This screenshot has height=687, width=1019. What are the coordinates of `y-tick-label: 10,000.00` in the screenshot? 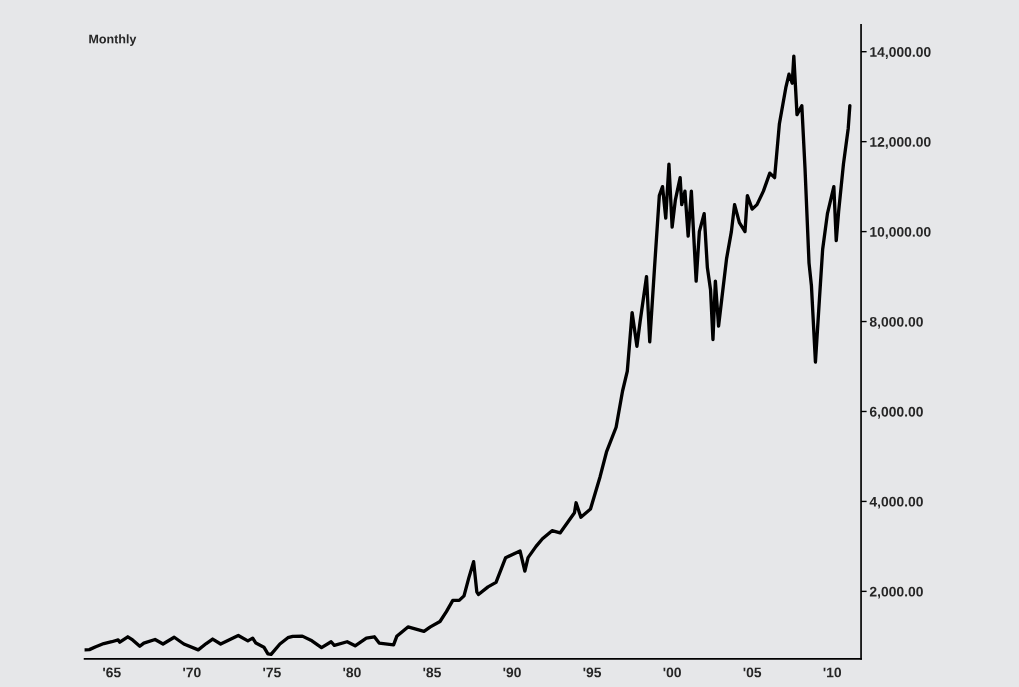 It's located at (900, 232).